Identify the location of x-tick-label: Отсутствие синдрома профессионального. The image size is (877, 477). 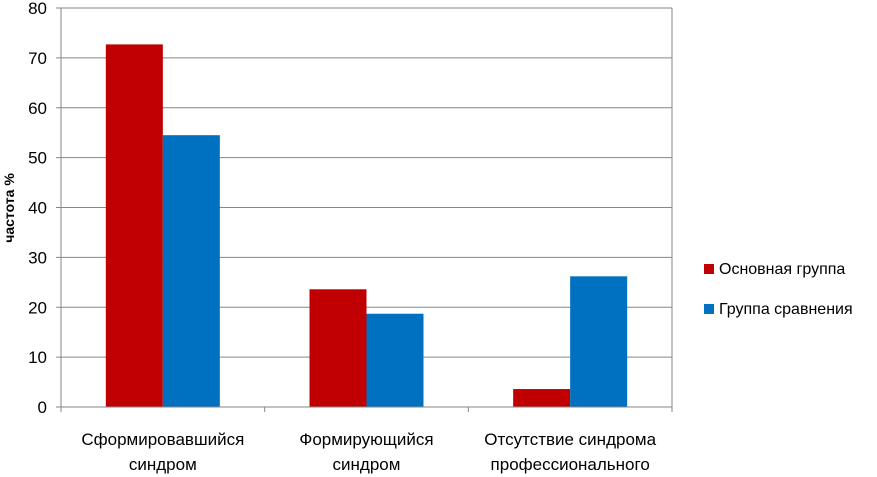
(570, 452).